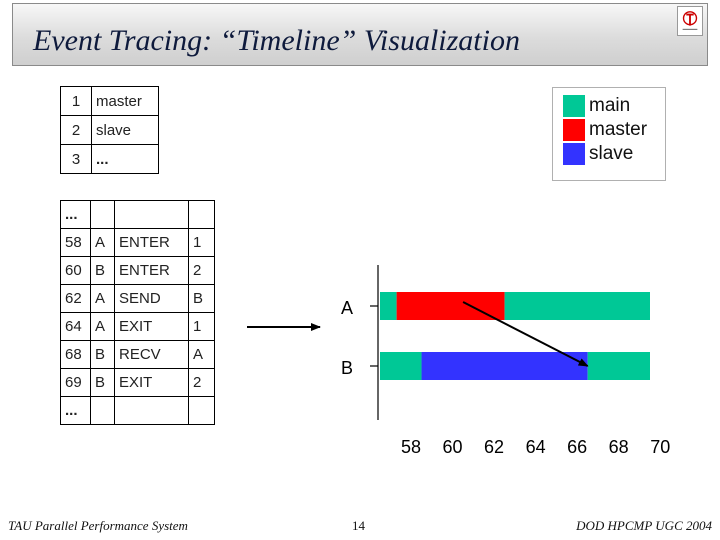  I want to click on table-row: 68 B RECV A, so click(137, 354).